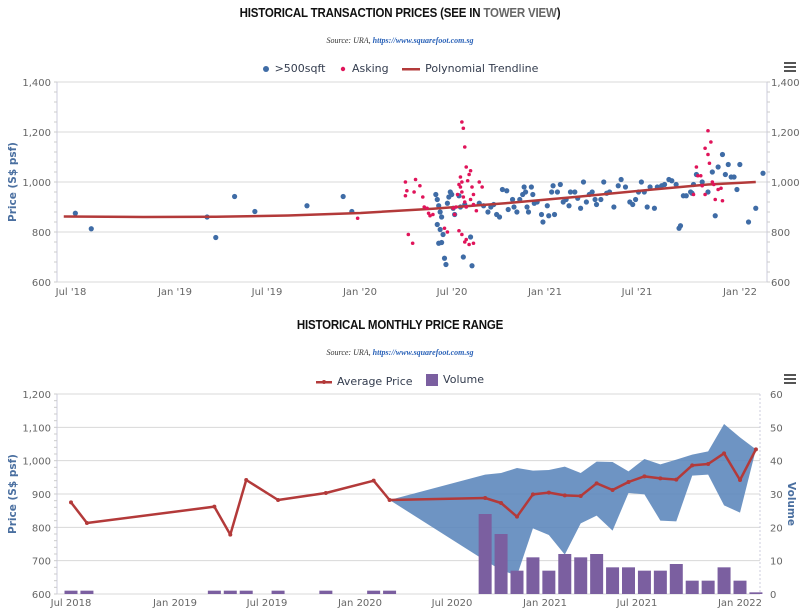  Describe the element at coordinates (71, 603) in the screenshot. I see `x-tick-label: Jul 2018` at that location.